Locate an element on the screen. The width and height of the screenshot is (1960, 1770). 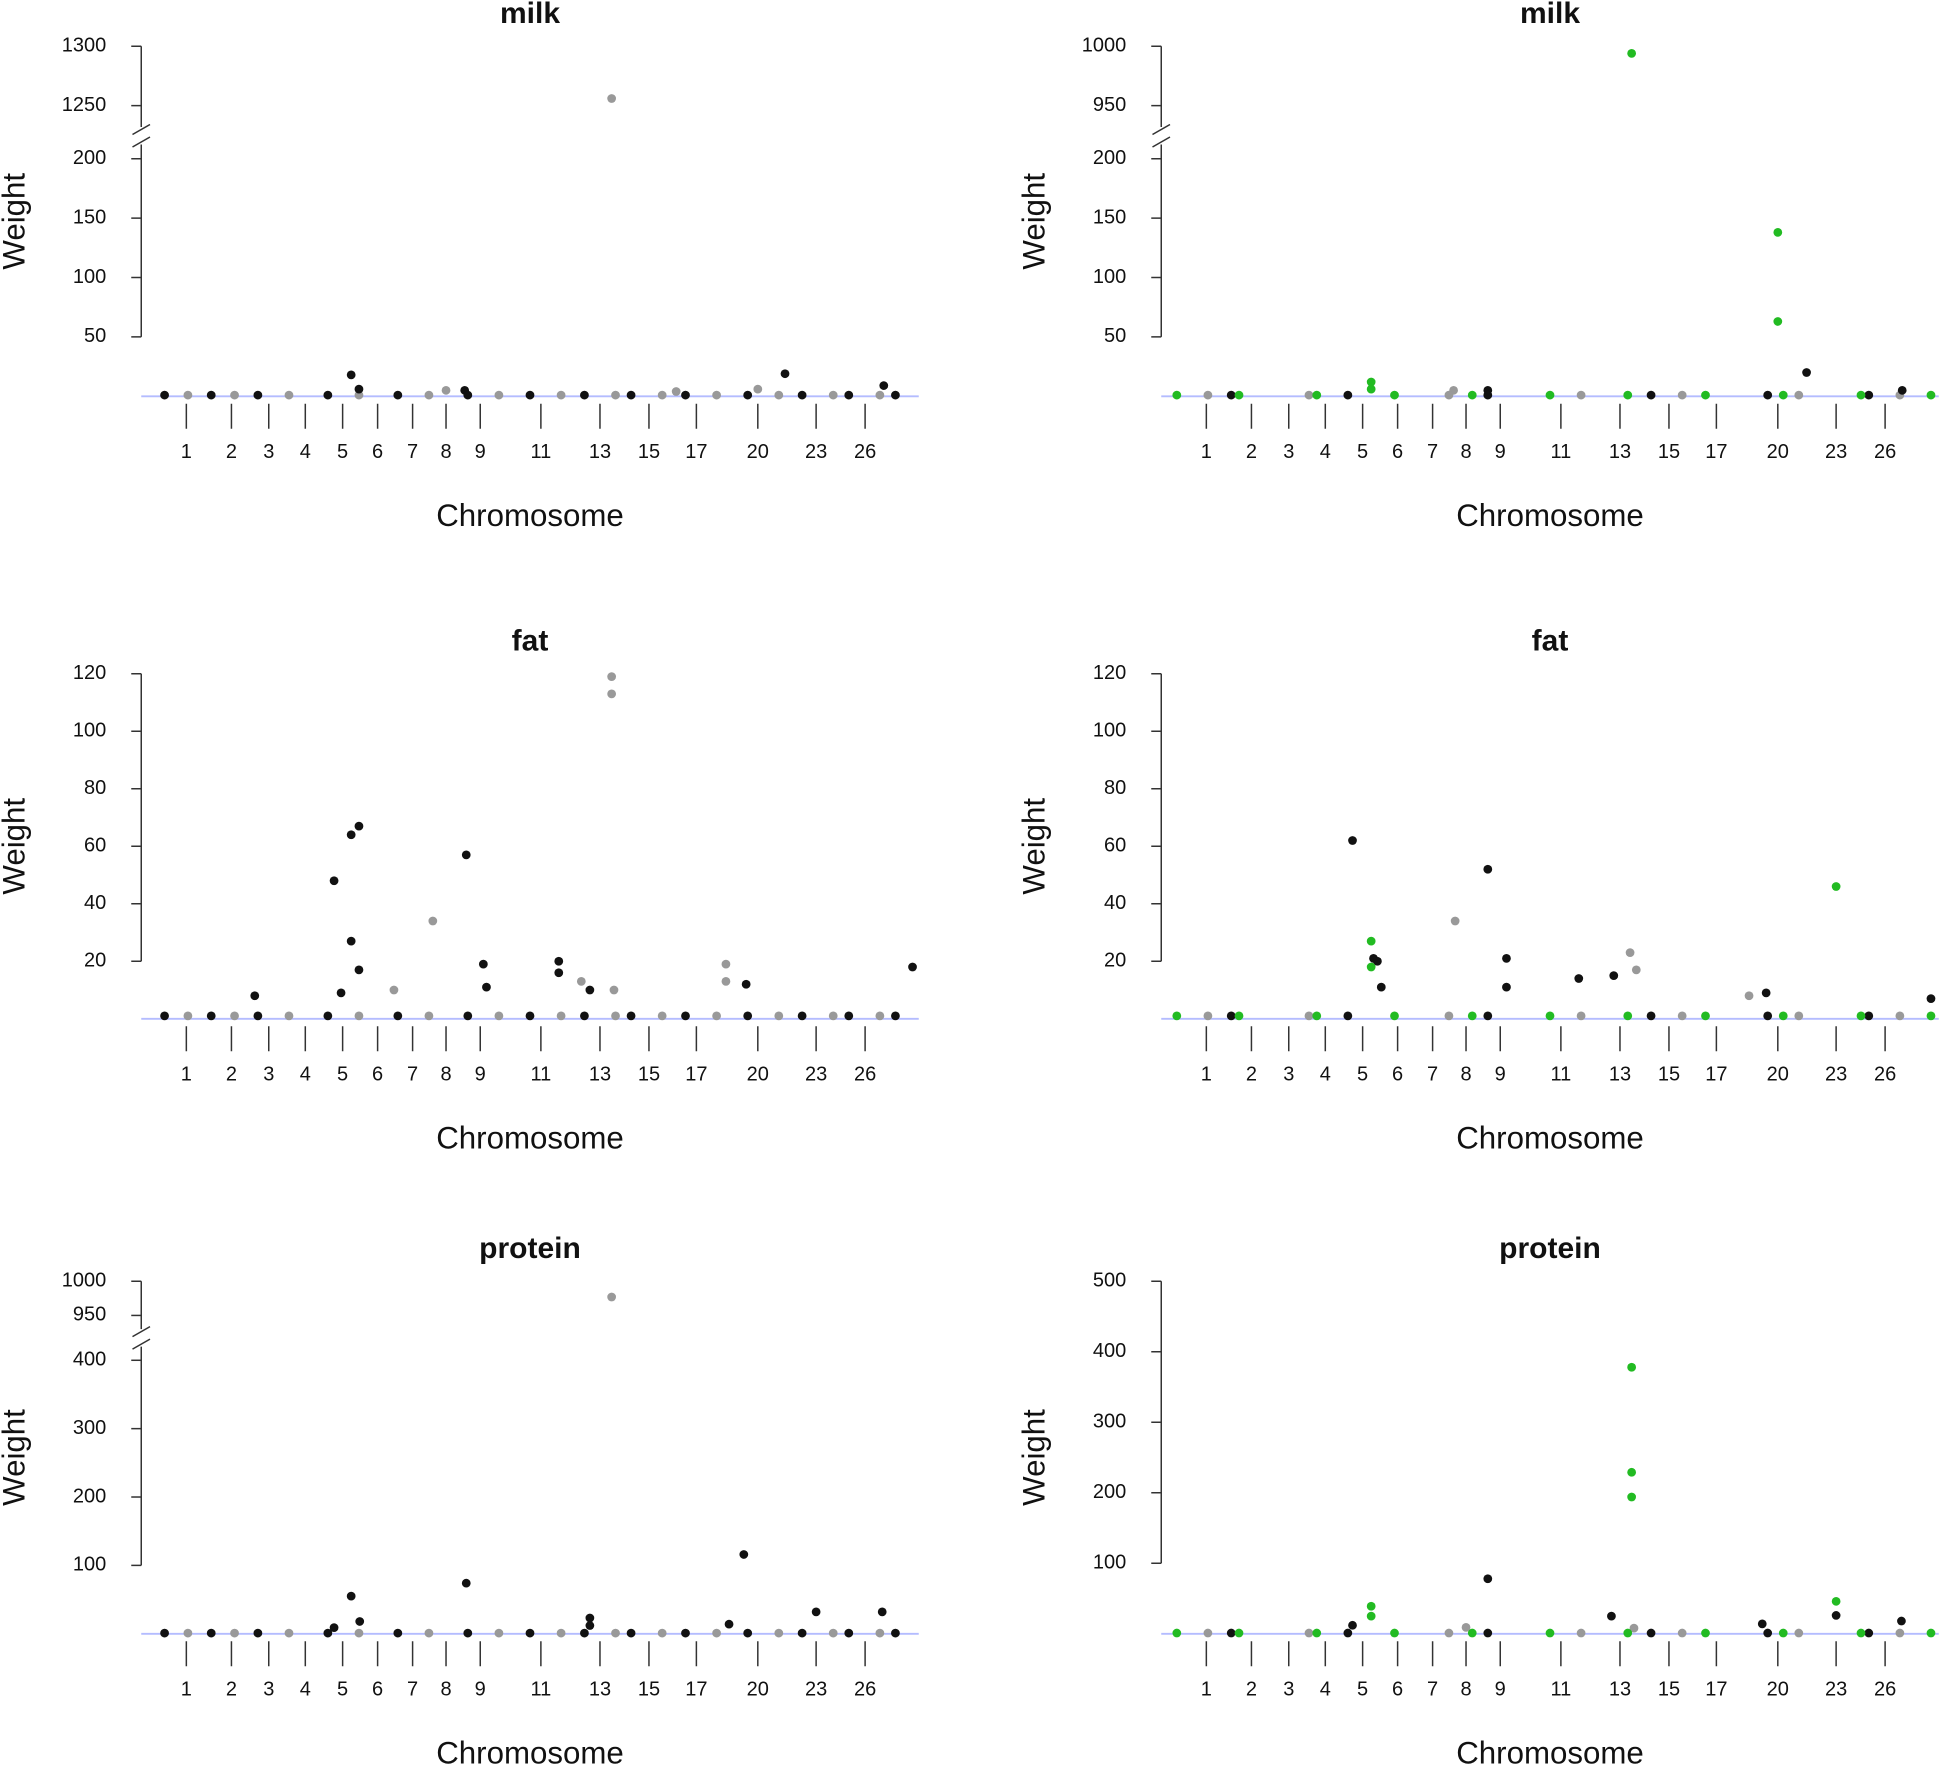
y-tick-label: 400 is located at coordinates (1109, 1351).